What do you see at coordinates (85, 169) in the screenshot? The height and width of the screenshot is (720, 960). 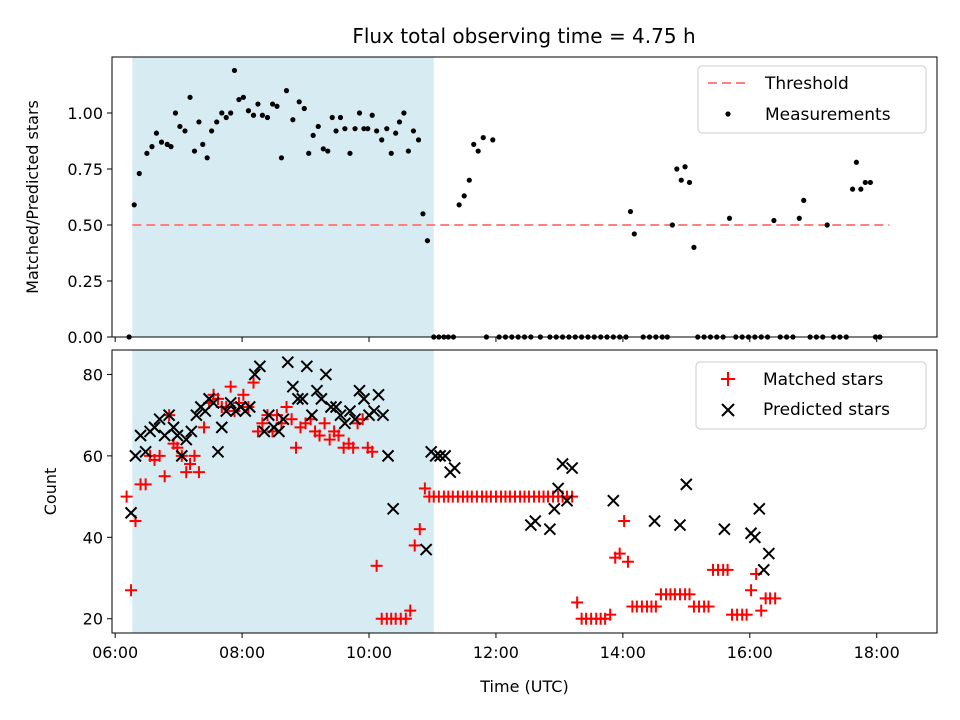 I see `top-y-tick-label: 0.75` at bounding box center [85, 169].